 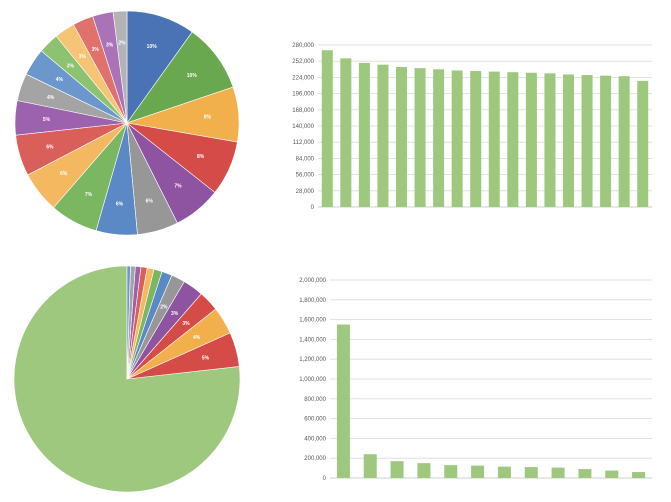 What do you see at coordinates (192, 76) in the screenshot?
I see `pie-top-slice-label-2: 10%` at bounding box center [192, 76].